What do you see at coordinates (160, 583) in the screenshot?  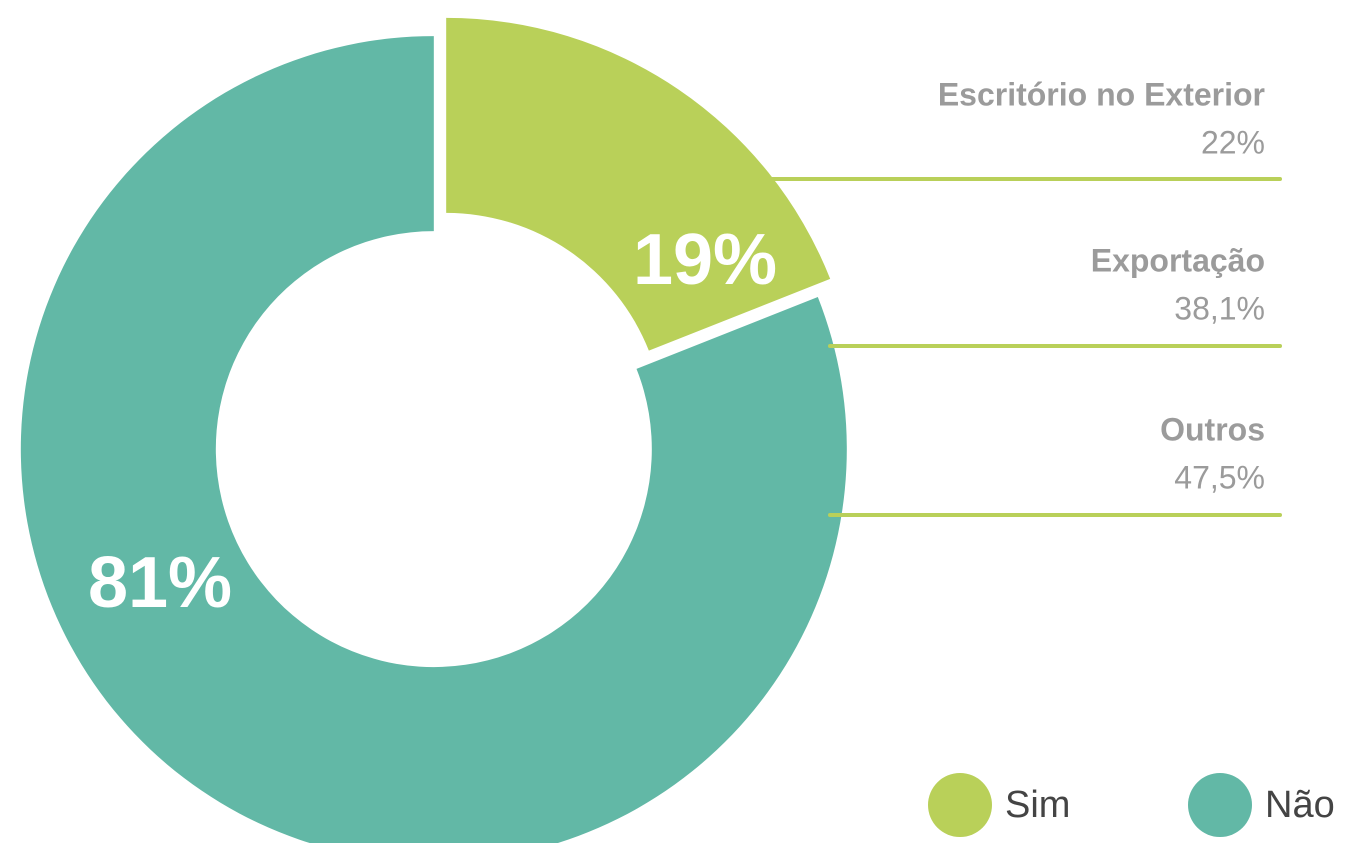 I see `slice-label: 81%` at bounding box center [160, 583].